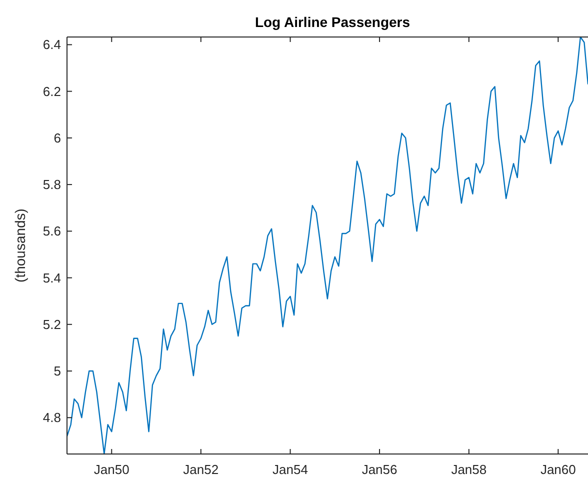  I want to click on x-tick-label: Jan54, so click(290, 469).